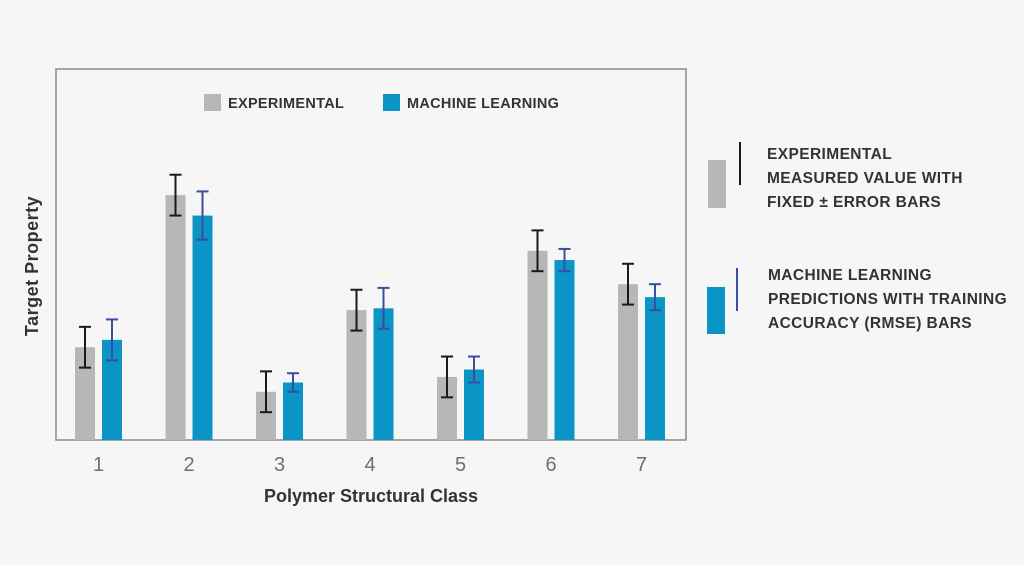 Image resolution: width=1024 pixels, height=565 pixels. What do you see at coordinates (188, 465) in the screenshot?
I see `x-tick-label-2: 2` at bounding box center [188, 465].